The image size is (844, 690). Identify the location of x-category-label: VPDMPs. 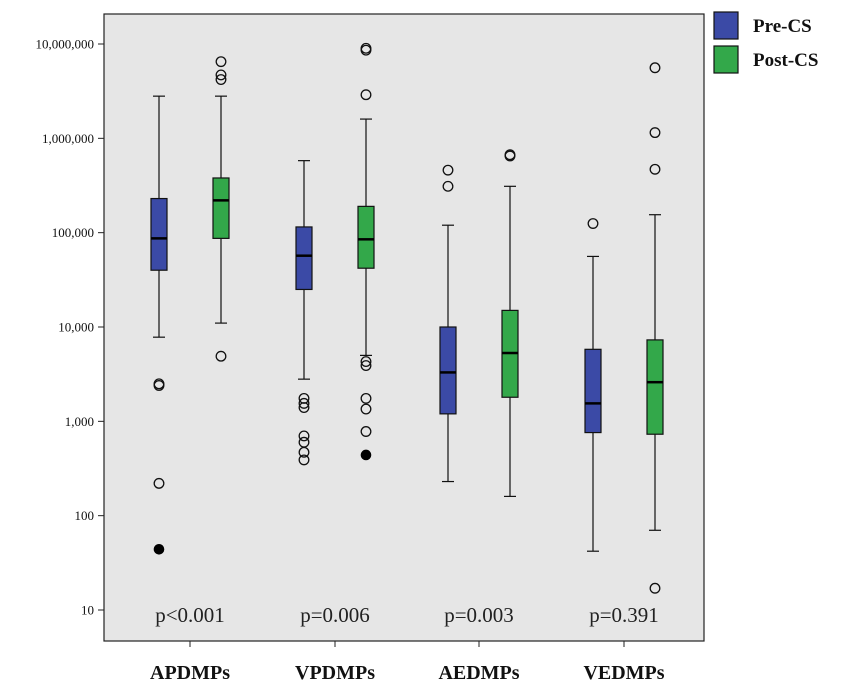
(335, 673).